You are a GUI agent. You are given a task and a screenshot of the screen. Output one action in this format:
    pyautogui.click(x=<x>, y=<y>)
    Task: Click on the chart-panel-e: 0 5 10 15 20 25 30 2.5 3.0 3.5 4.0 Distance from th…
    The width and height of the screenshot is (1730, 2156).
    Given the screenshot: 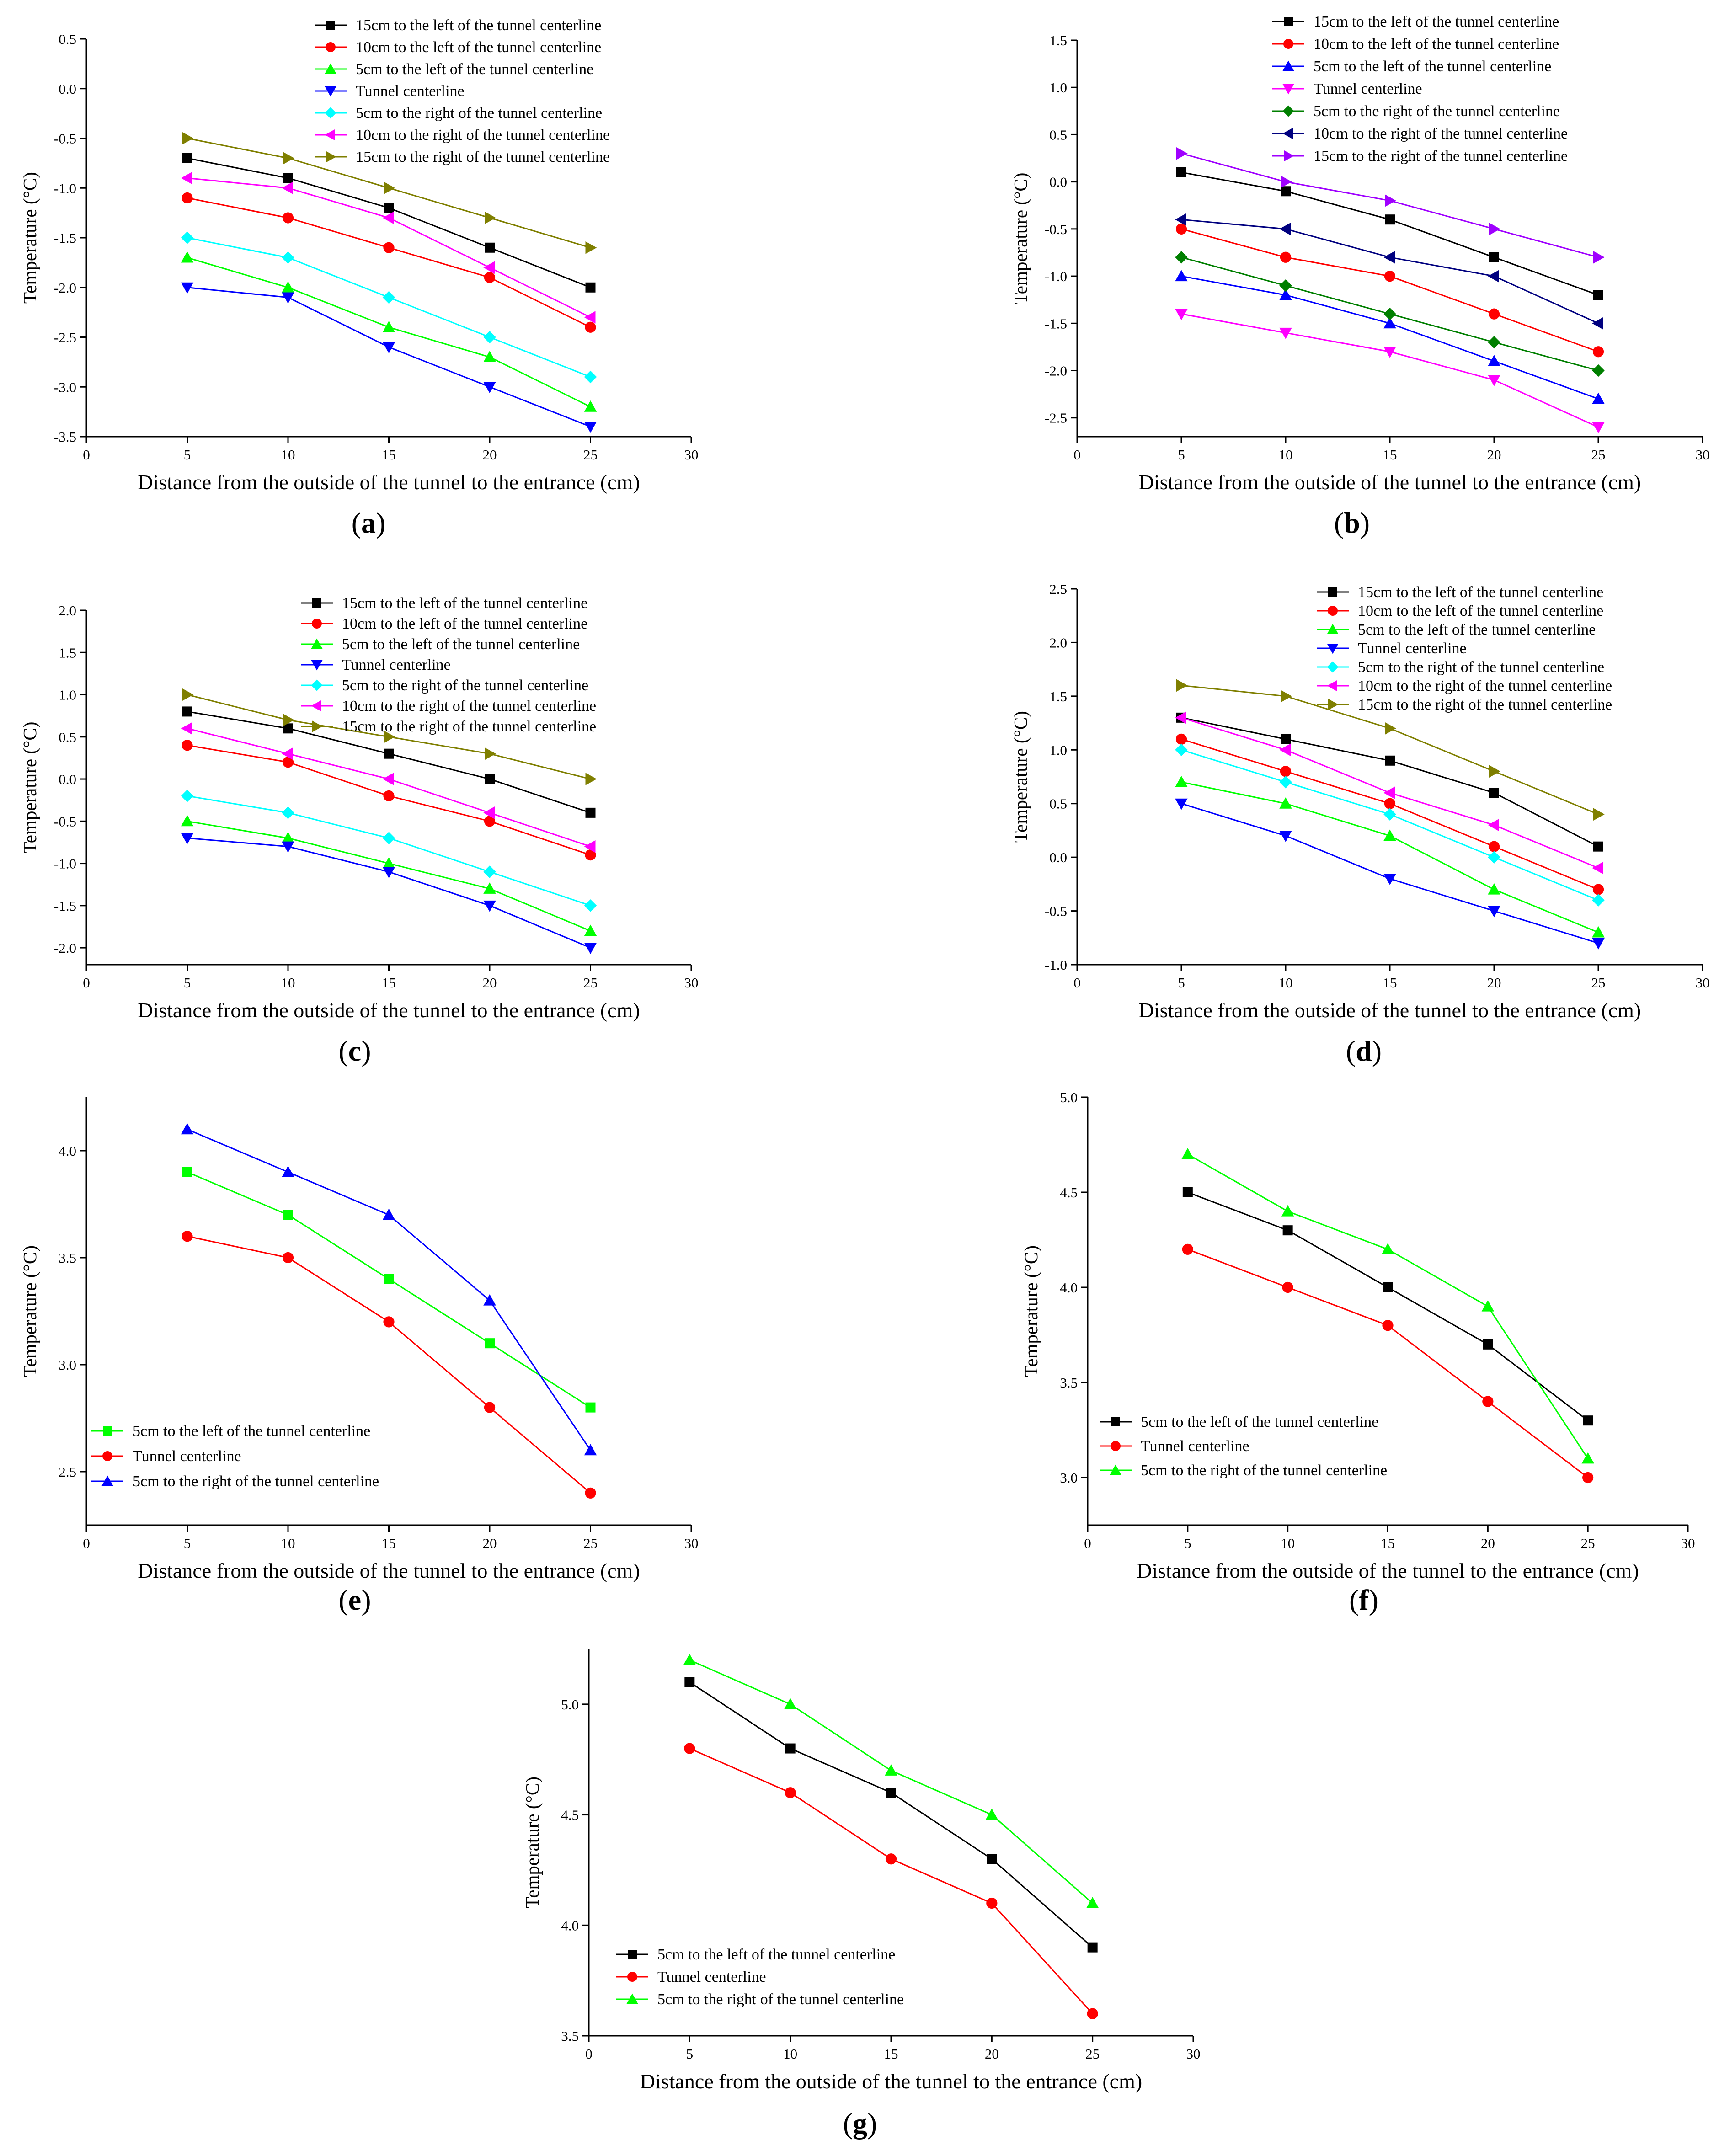 What is the action you would take?
    pyautogui.click(x=359, y=1356)
    